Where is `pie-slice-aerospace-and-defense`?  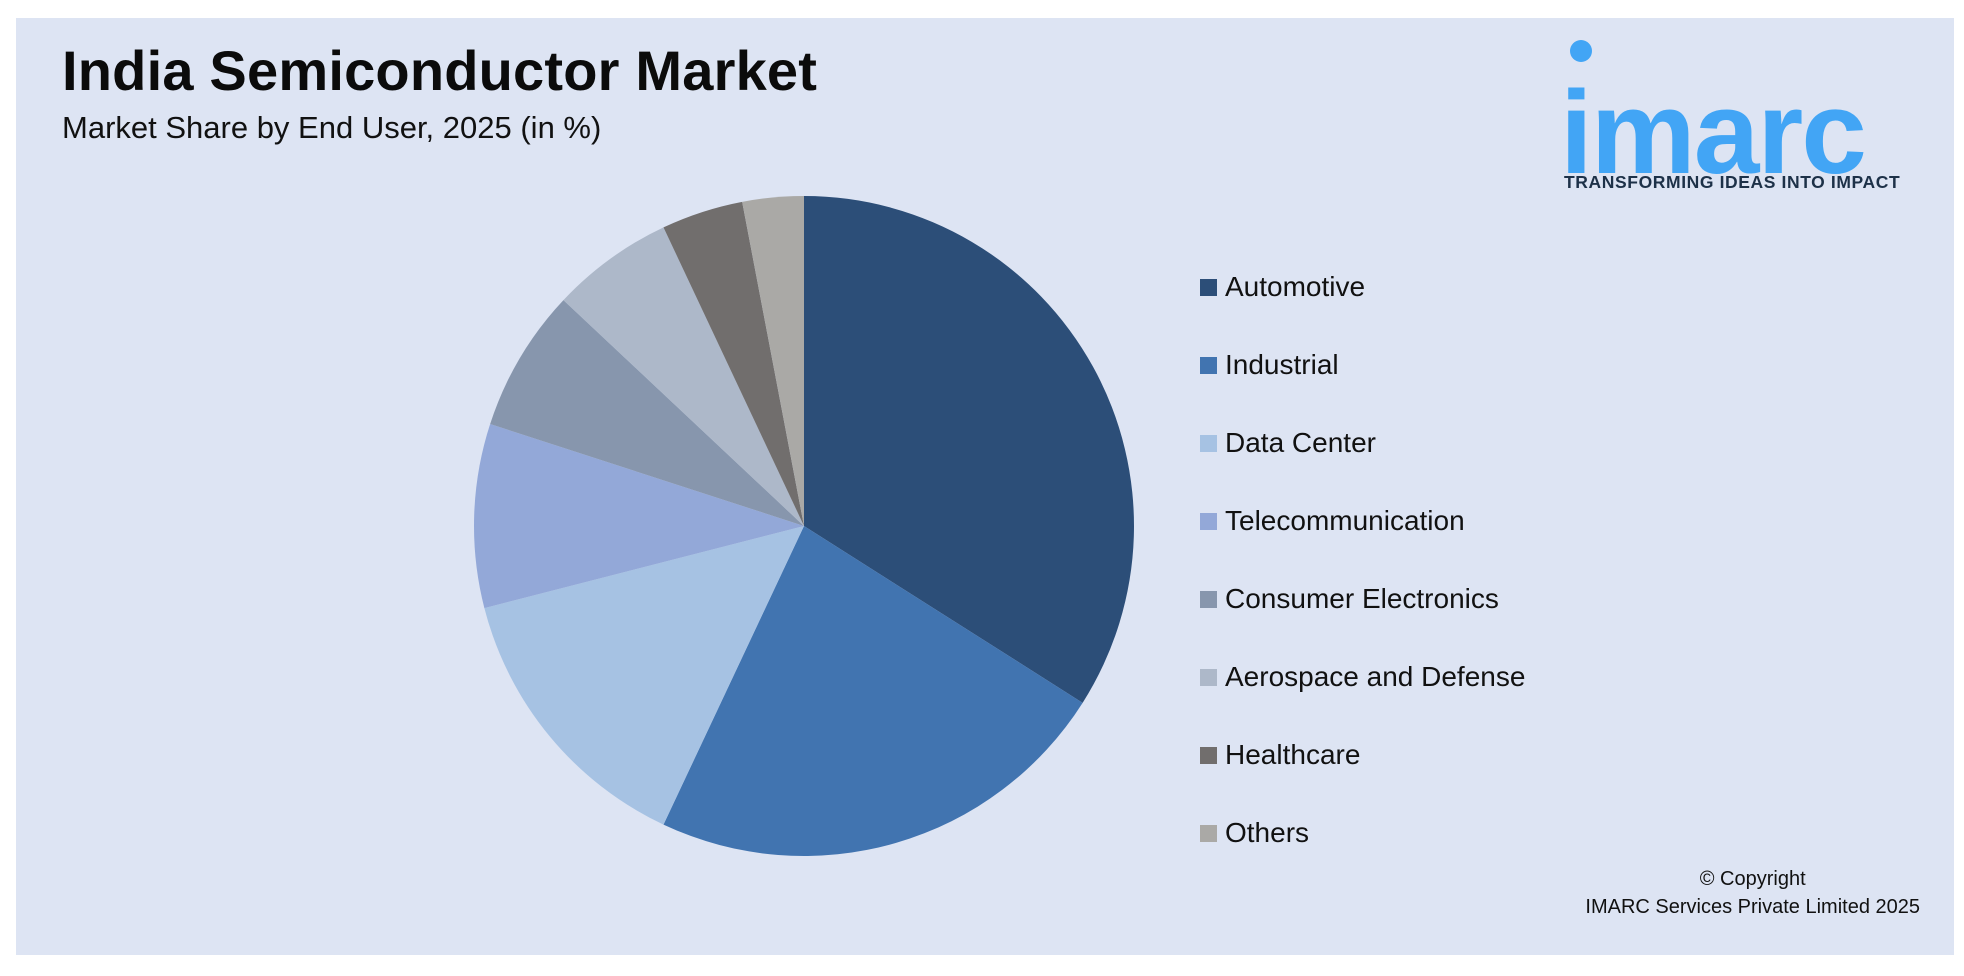 pie-slice-aerospace-and-defense is located at coordinates (683, 376).